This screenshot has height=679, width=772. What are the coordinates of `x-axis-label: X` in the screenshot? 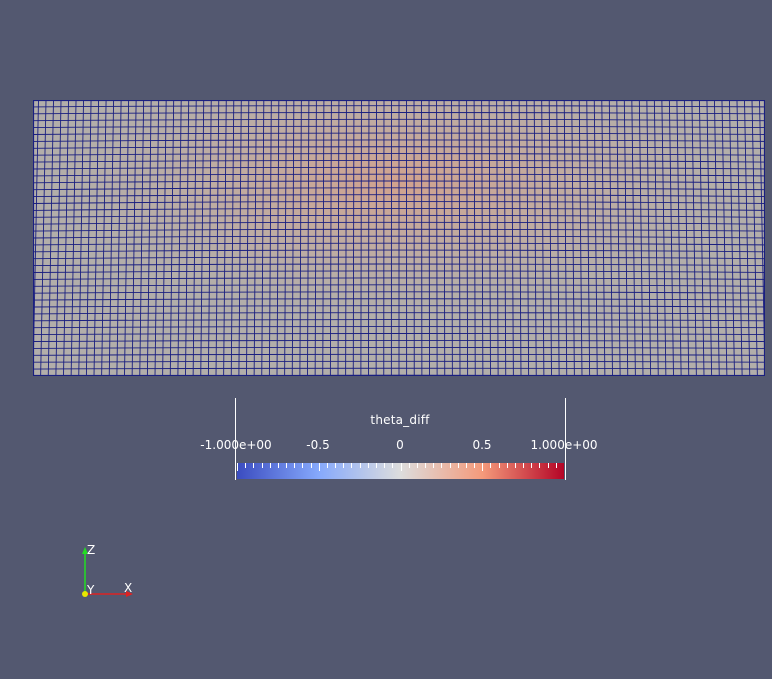 It's located at (128, 588).